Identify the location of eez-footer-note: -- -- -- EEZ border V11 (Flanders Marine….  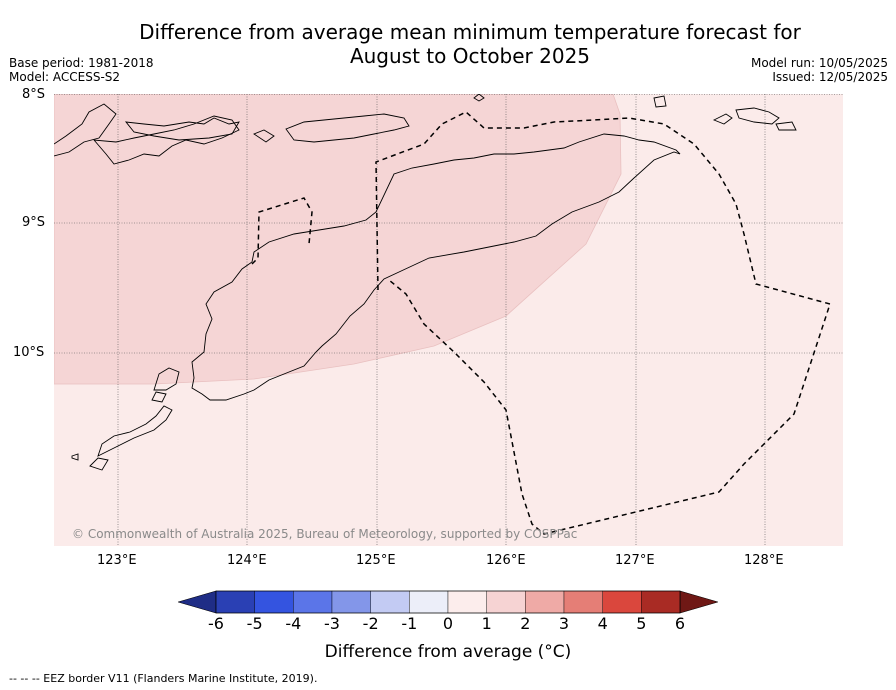
(163, 678).